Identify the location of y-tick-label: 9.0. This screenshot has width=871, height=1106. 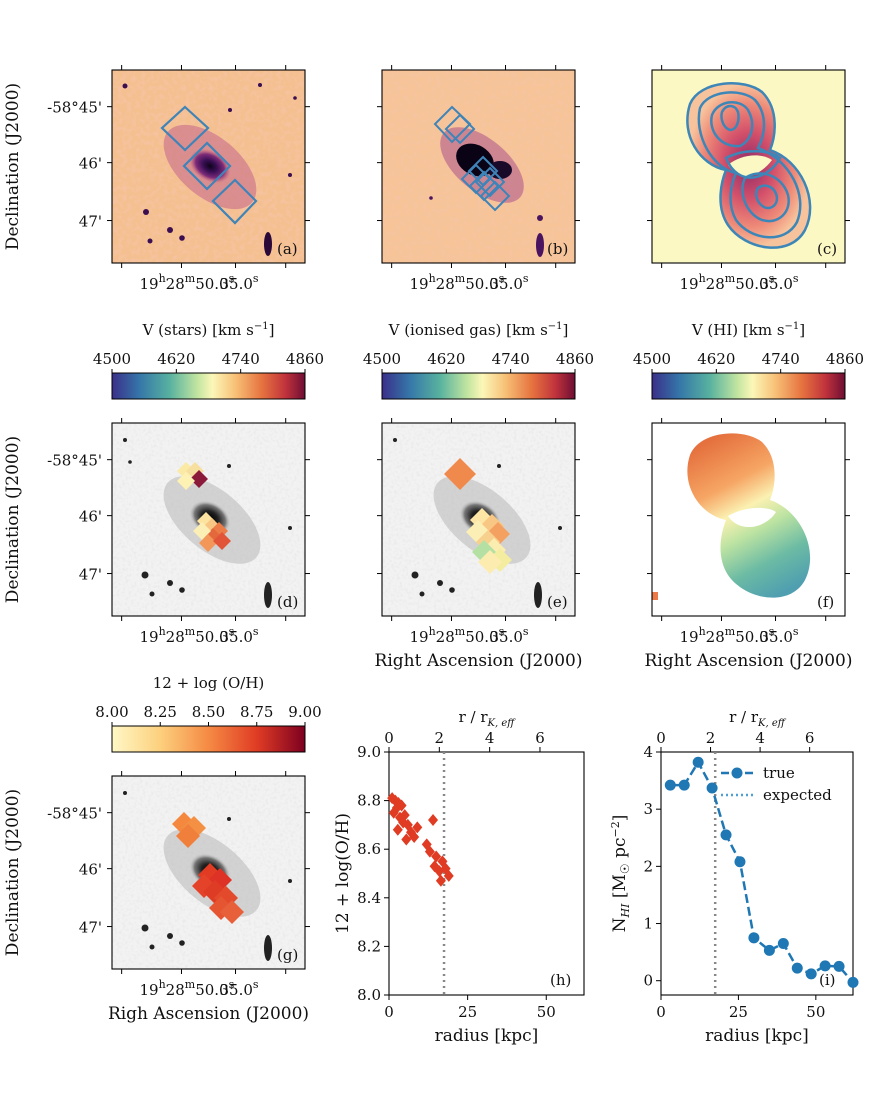
(369, 752).